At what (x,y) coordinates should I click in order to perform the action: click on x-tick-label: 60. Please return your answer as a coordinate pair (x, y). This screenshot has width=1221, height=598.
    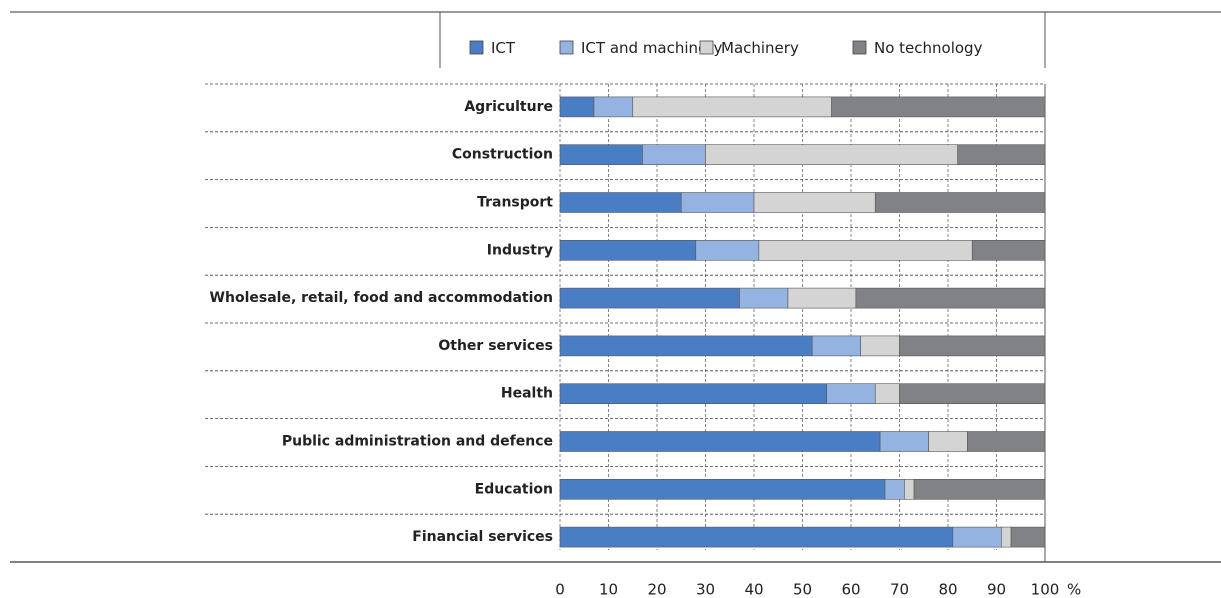
    Looking at the image, I should click on (850, 589).